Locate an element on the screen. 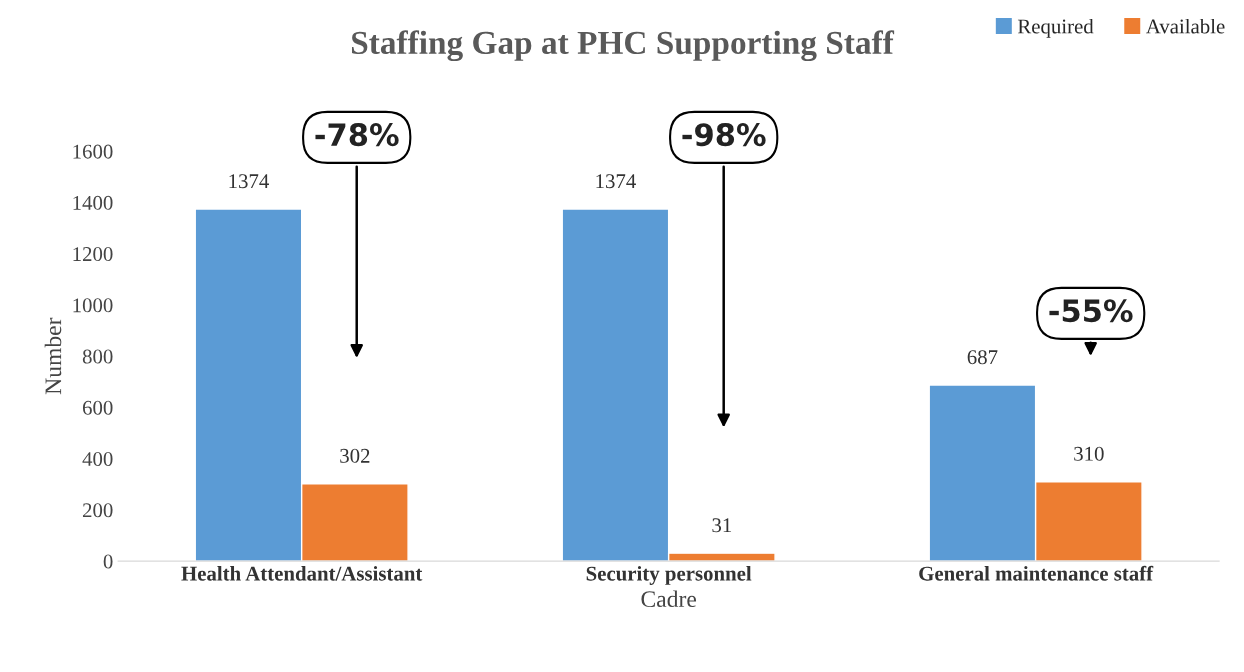  y-tick-label: 800 is located at coordinates (97, 356).